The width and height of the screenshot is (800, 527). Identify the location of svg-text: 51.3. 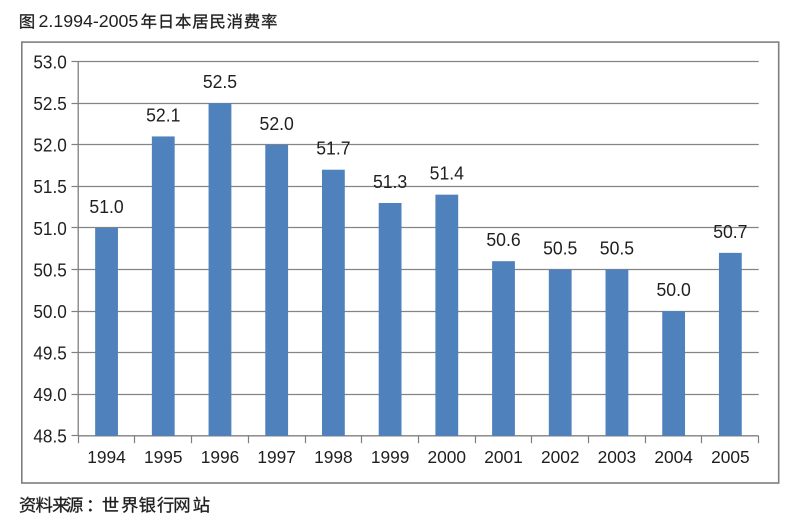
(390, 181).